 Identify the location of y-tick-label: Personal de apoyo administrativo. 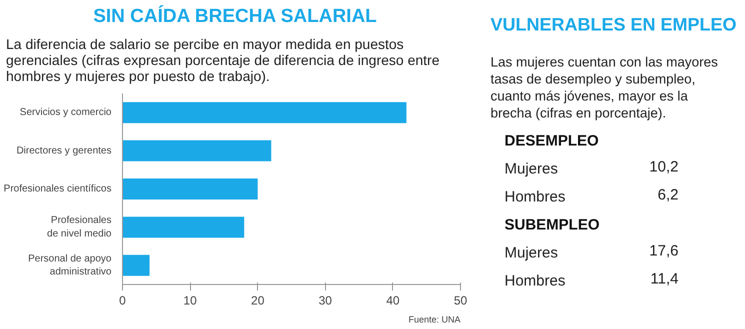
(70, 265).